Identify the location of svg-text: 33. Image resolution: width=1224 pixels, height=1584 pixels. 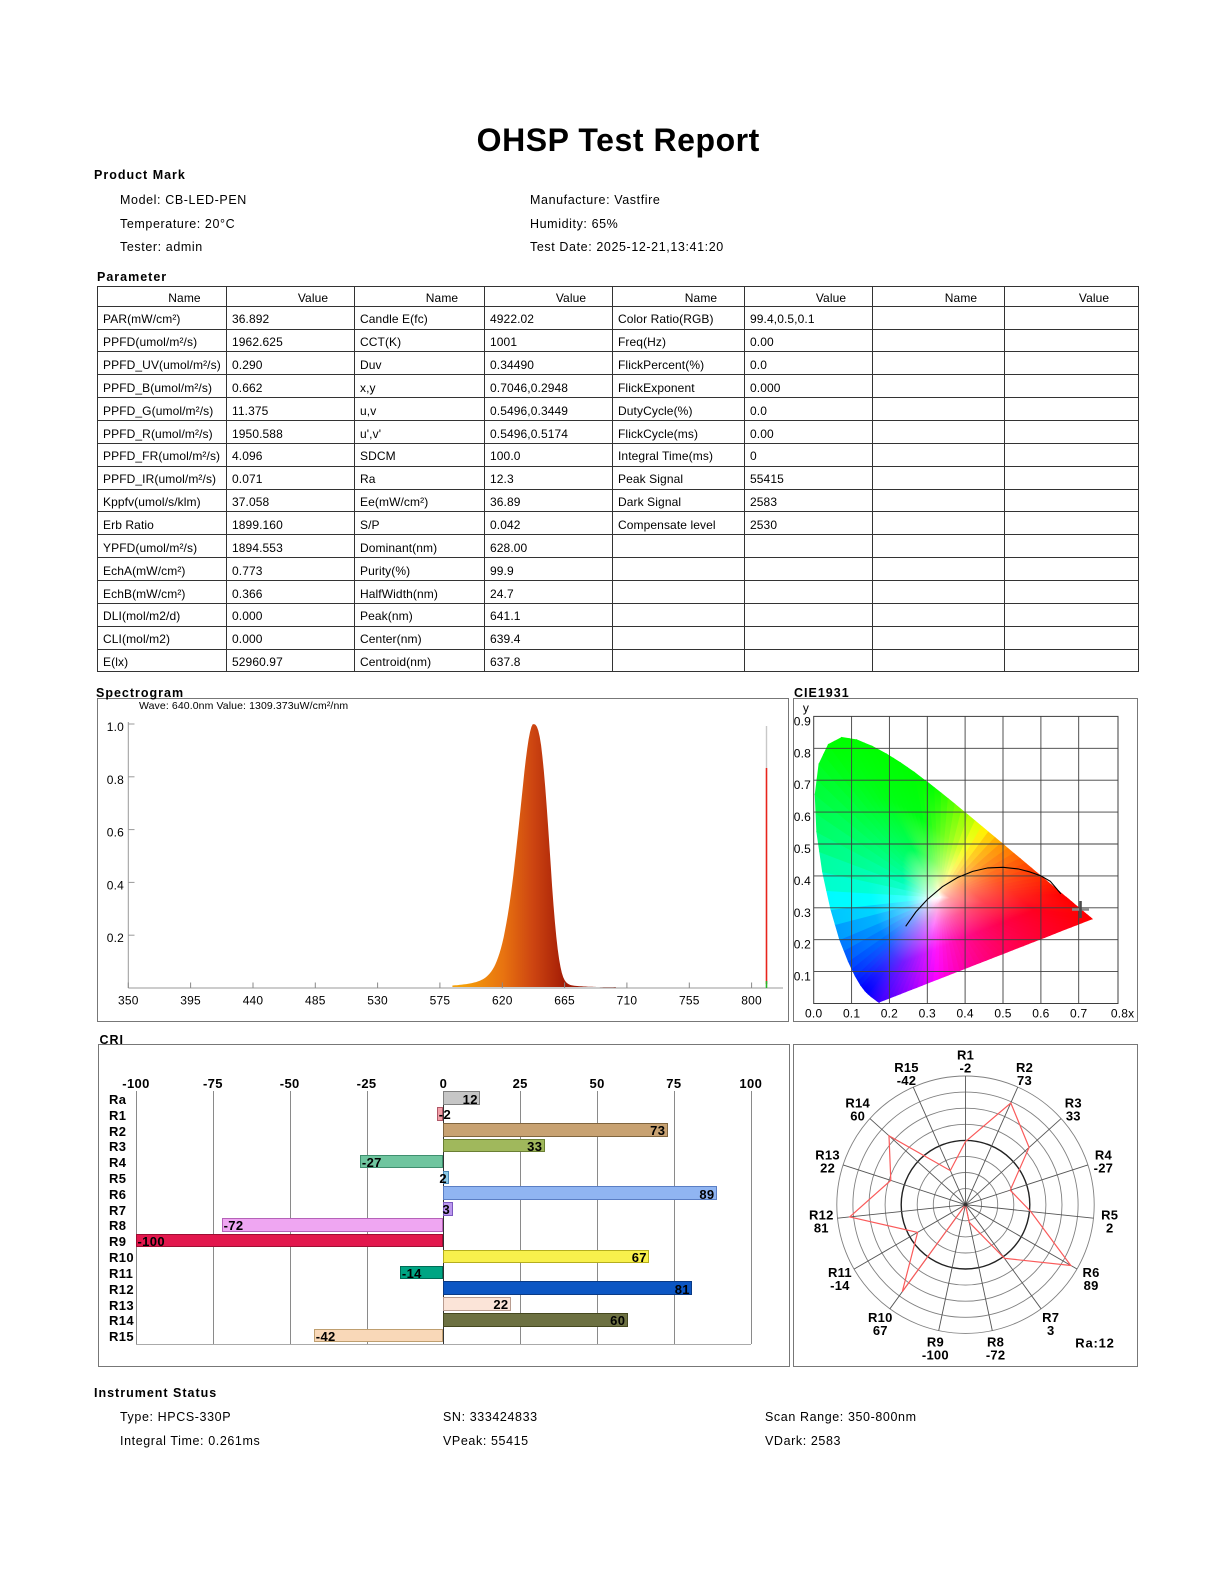
(1073, 1116).